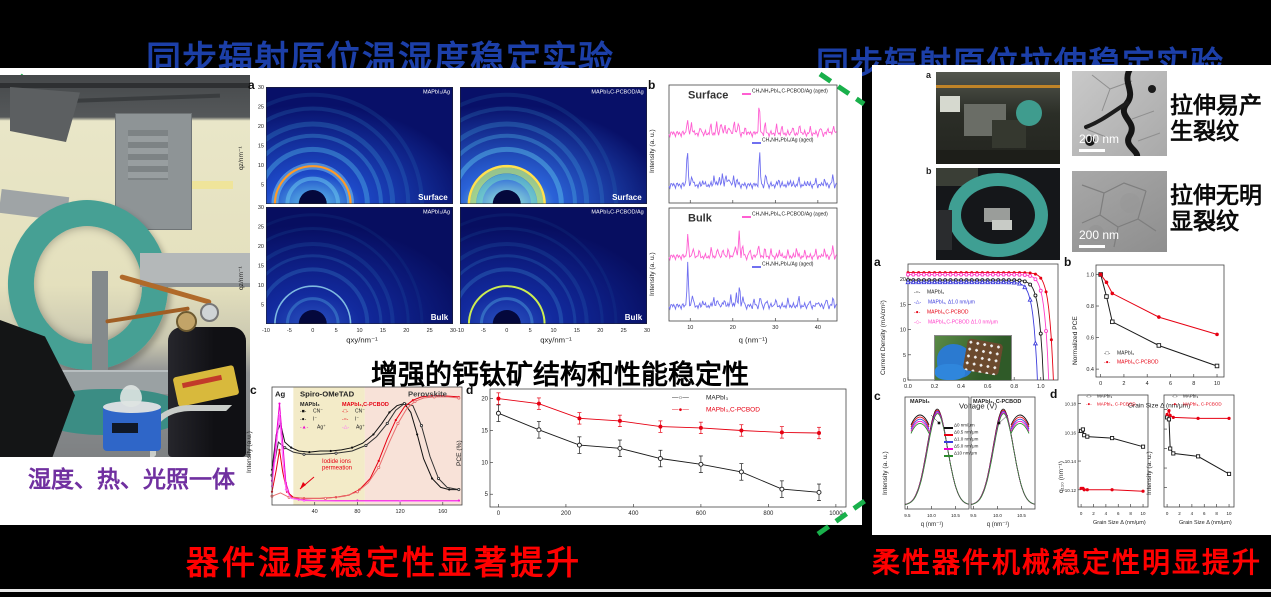 This screenshot has width=1271, height=597. What do you see at coordinates (131, 479) in the screenshot?
I see `humidity-photo-caption: 湿度、热、光照一体` at bounding box center [131, 479].